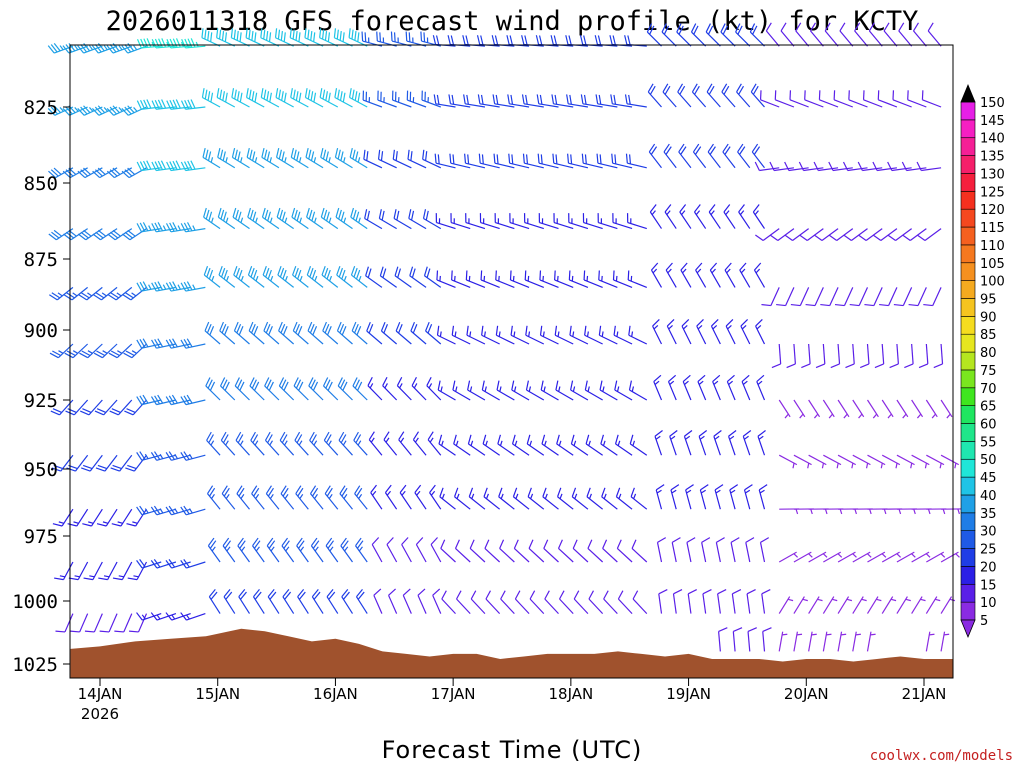 The height and width of the screenshot is (768, 1024). What do you see at coordinates (988, 603) in the screenshot?
I see `colorbar-tick-label: 10` at bounding box center [988, 603].